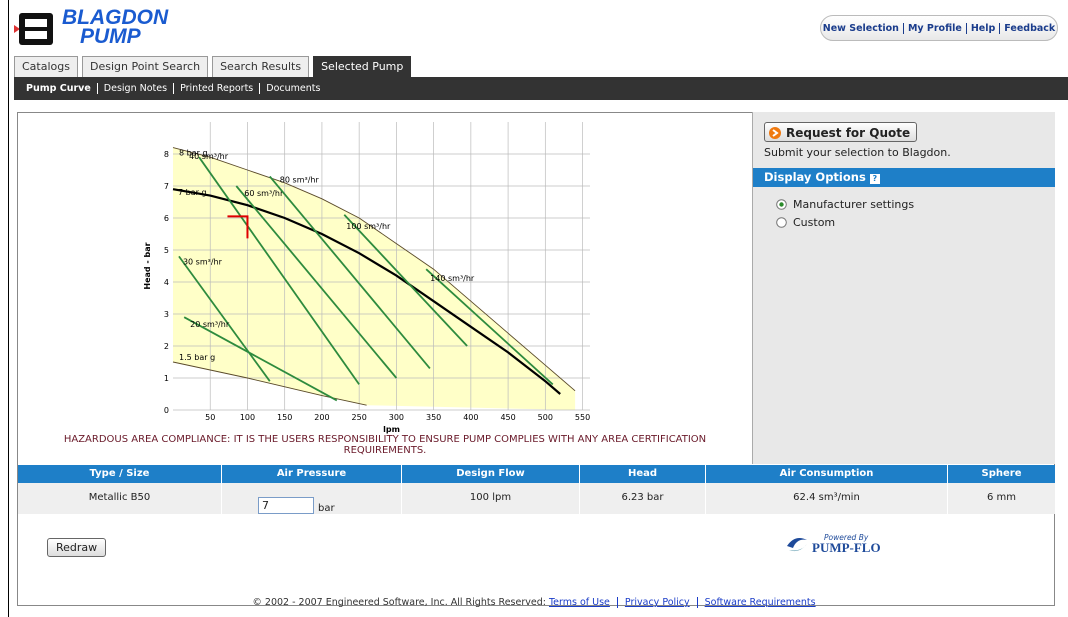  What do you see at coordinates (166, 250) in the screenshot?
I see `y-tick-label: 5` at bounding box center [166, 250].